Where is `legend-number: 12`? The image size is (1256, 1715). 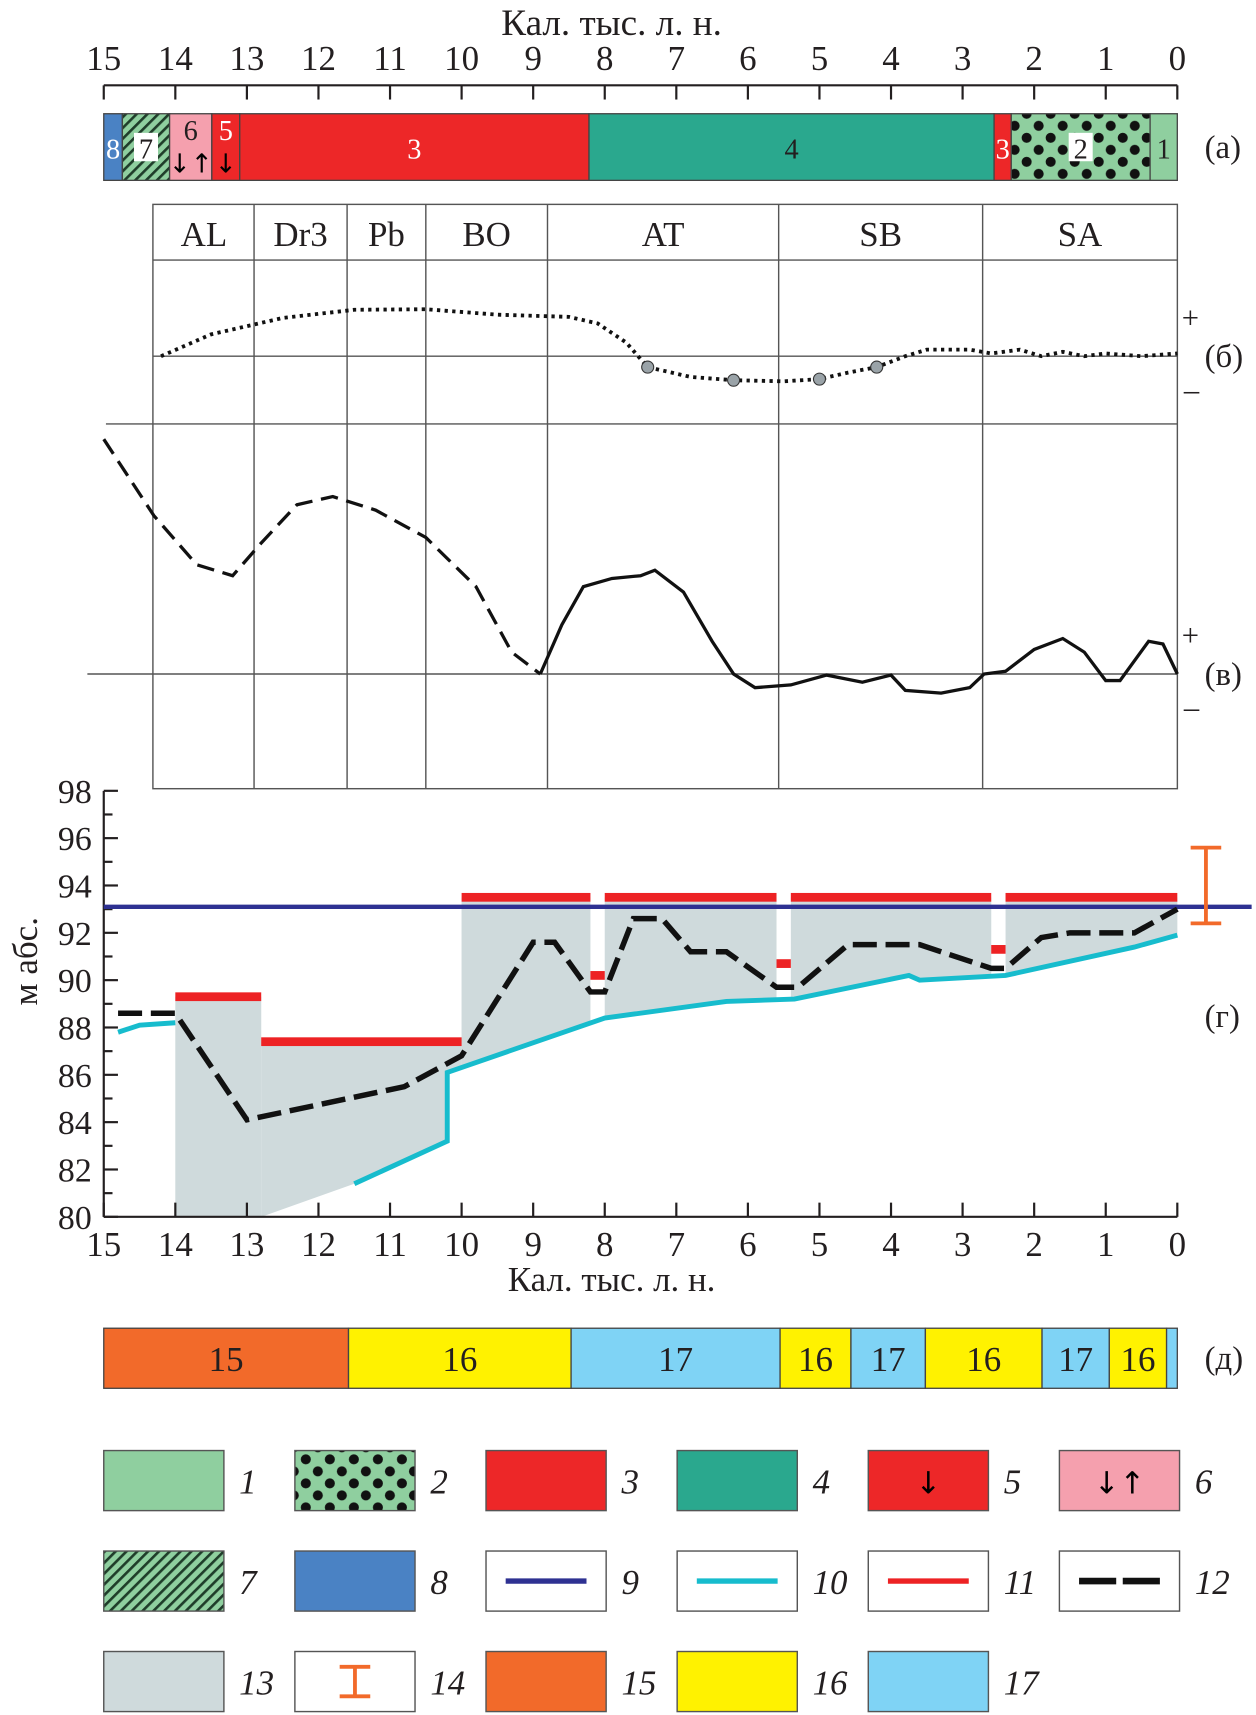 legend-number: 12 is located at coordinates (1212, 1582).